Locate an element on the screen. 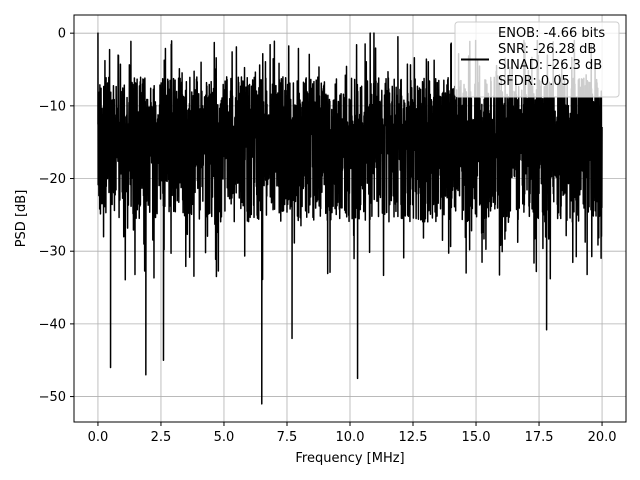 The height and width of the screenshot is (480, 640). y-axis-label: PSD [dB] is located at coordinates (21, 219).